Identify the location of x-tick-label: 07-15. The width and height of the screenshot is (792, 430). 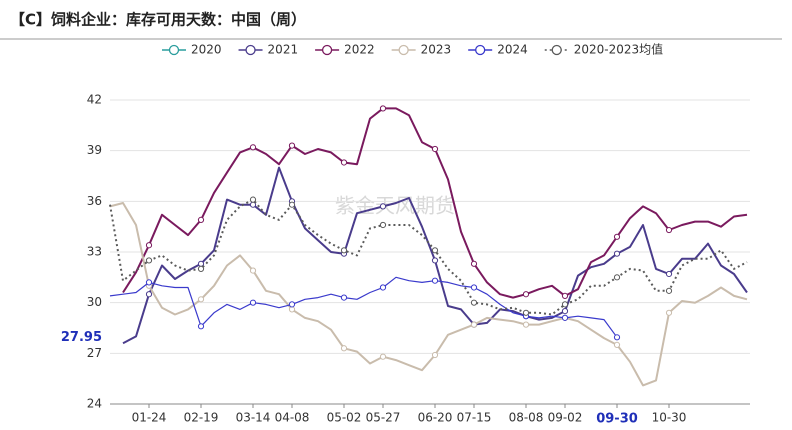
(474, 418).